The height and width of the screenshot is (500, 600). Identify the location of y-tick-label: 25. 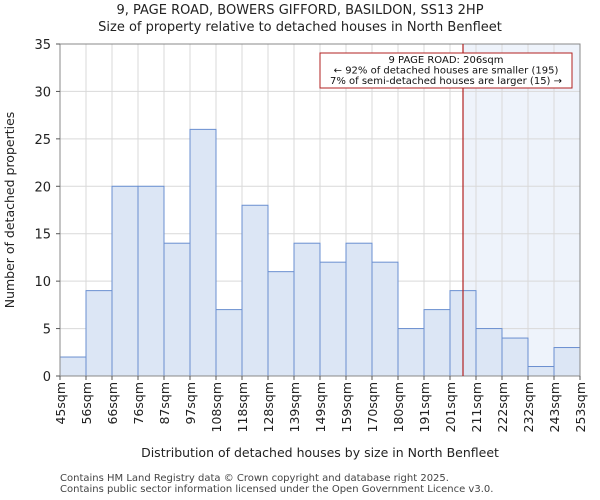
(42, 140).